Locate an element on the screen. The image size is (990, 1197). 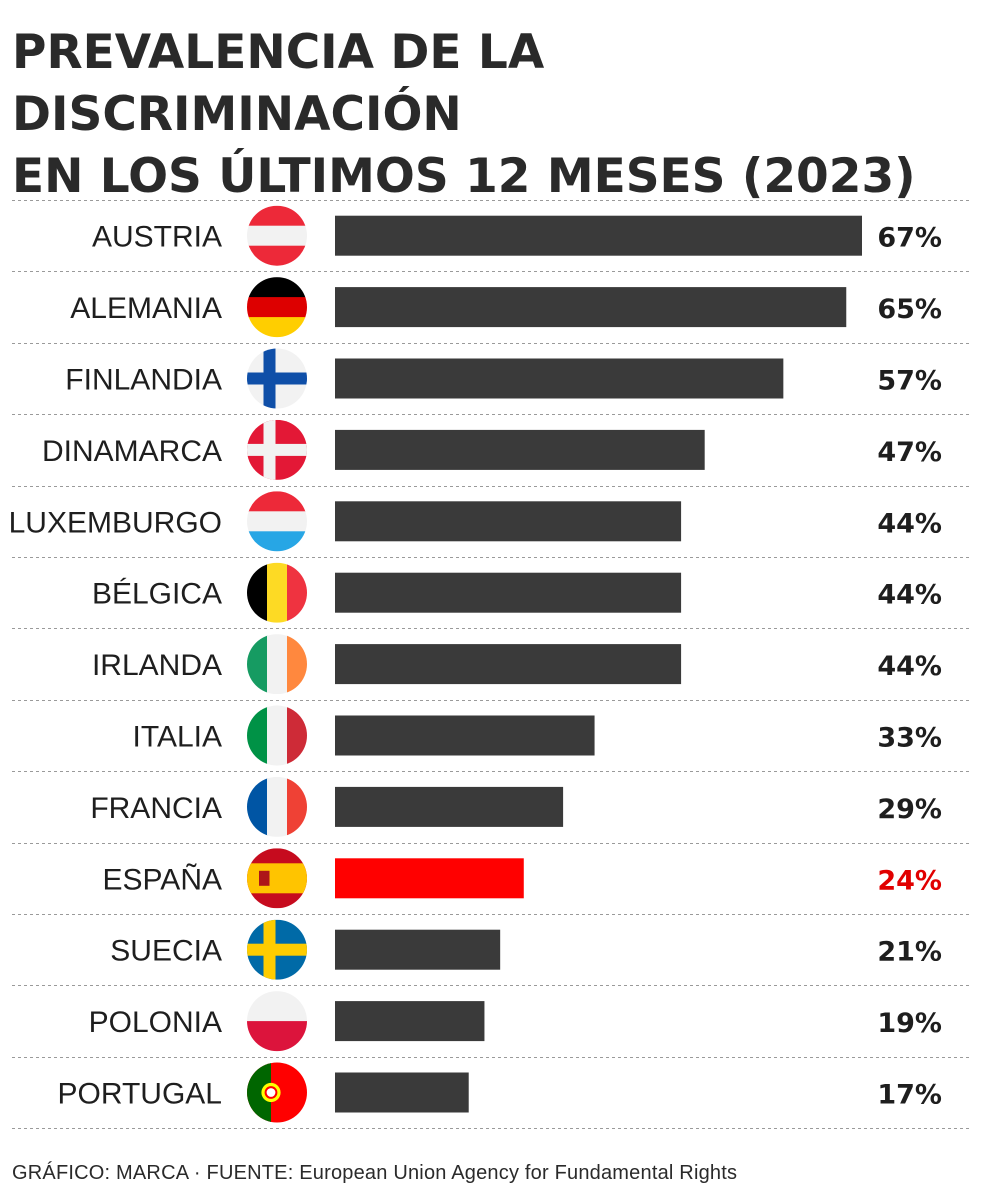
ireland-flag-icon is located at coordinates (277, 664).